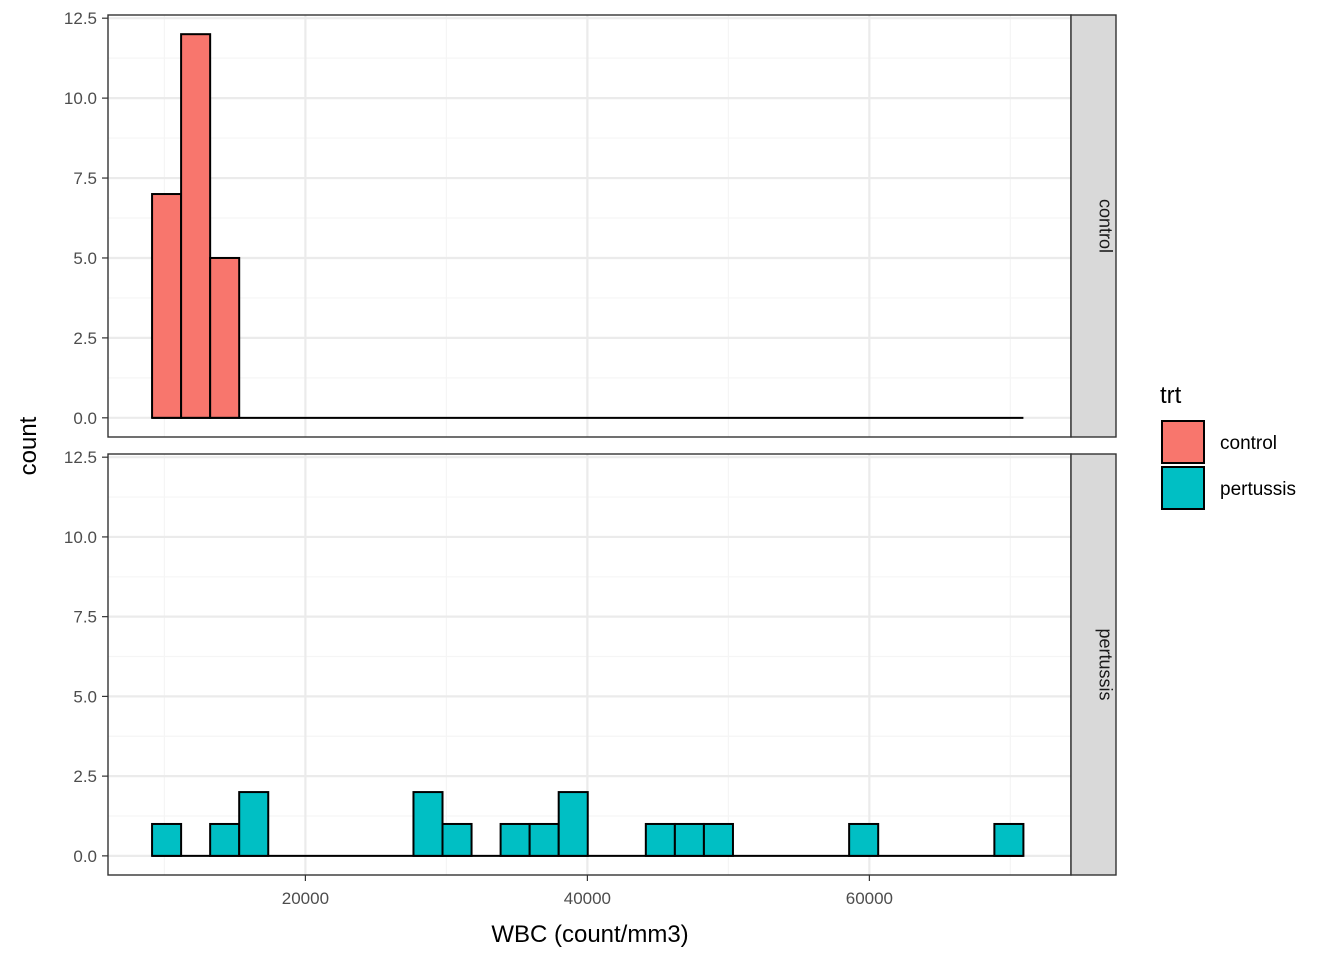 This screenshot has height=960, width=1344. What do you see at coordinates (1183, 442) in the screenshot?
I see `legend-swatch-control` at bounding box center [1183, 442].